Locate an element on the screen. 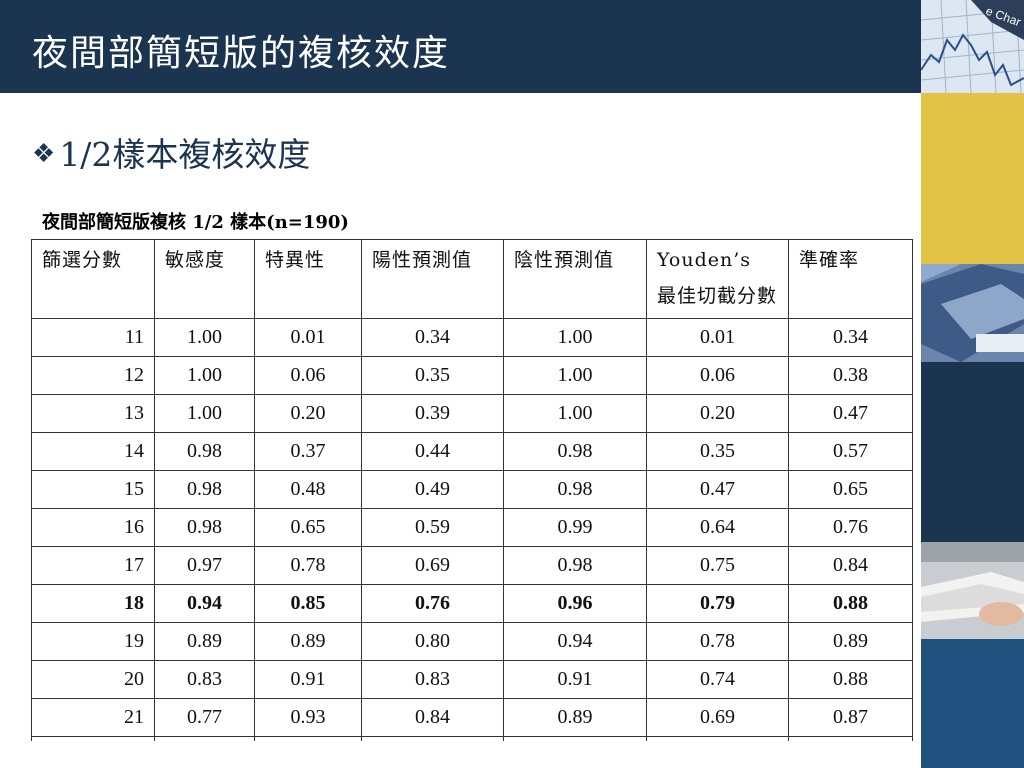 This screenshot has height=768, width=1024. table-cell: 0.79 is located at coordinates (717, 603).